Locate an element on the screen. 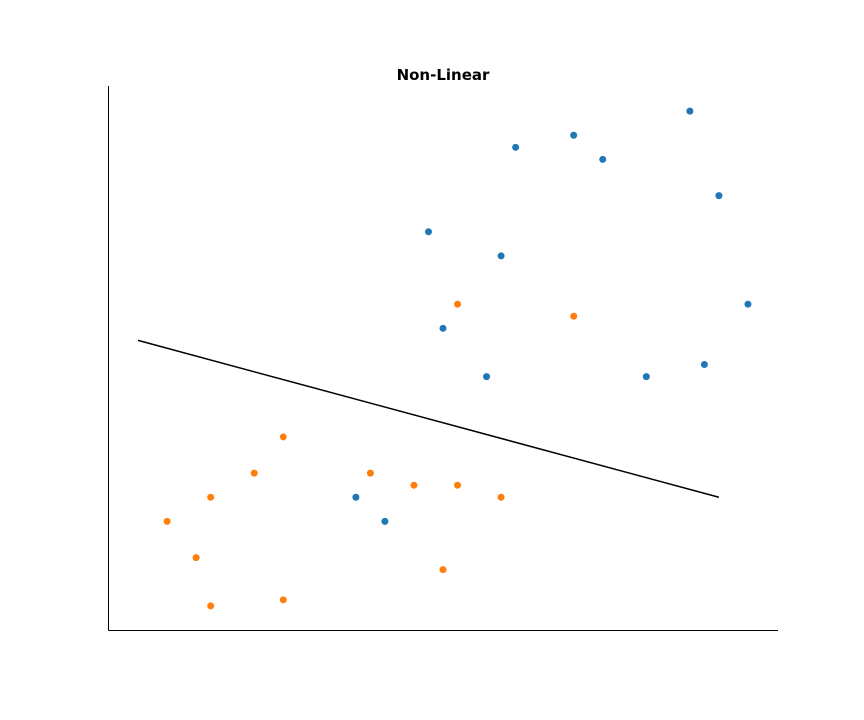  chart-title: Non-Linear is located at coordinates (443, 75).